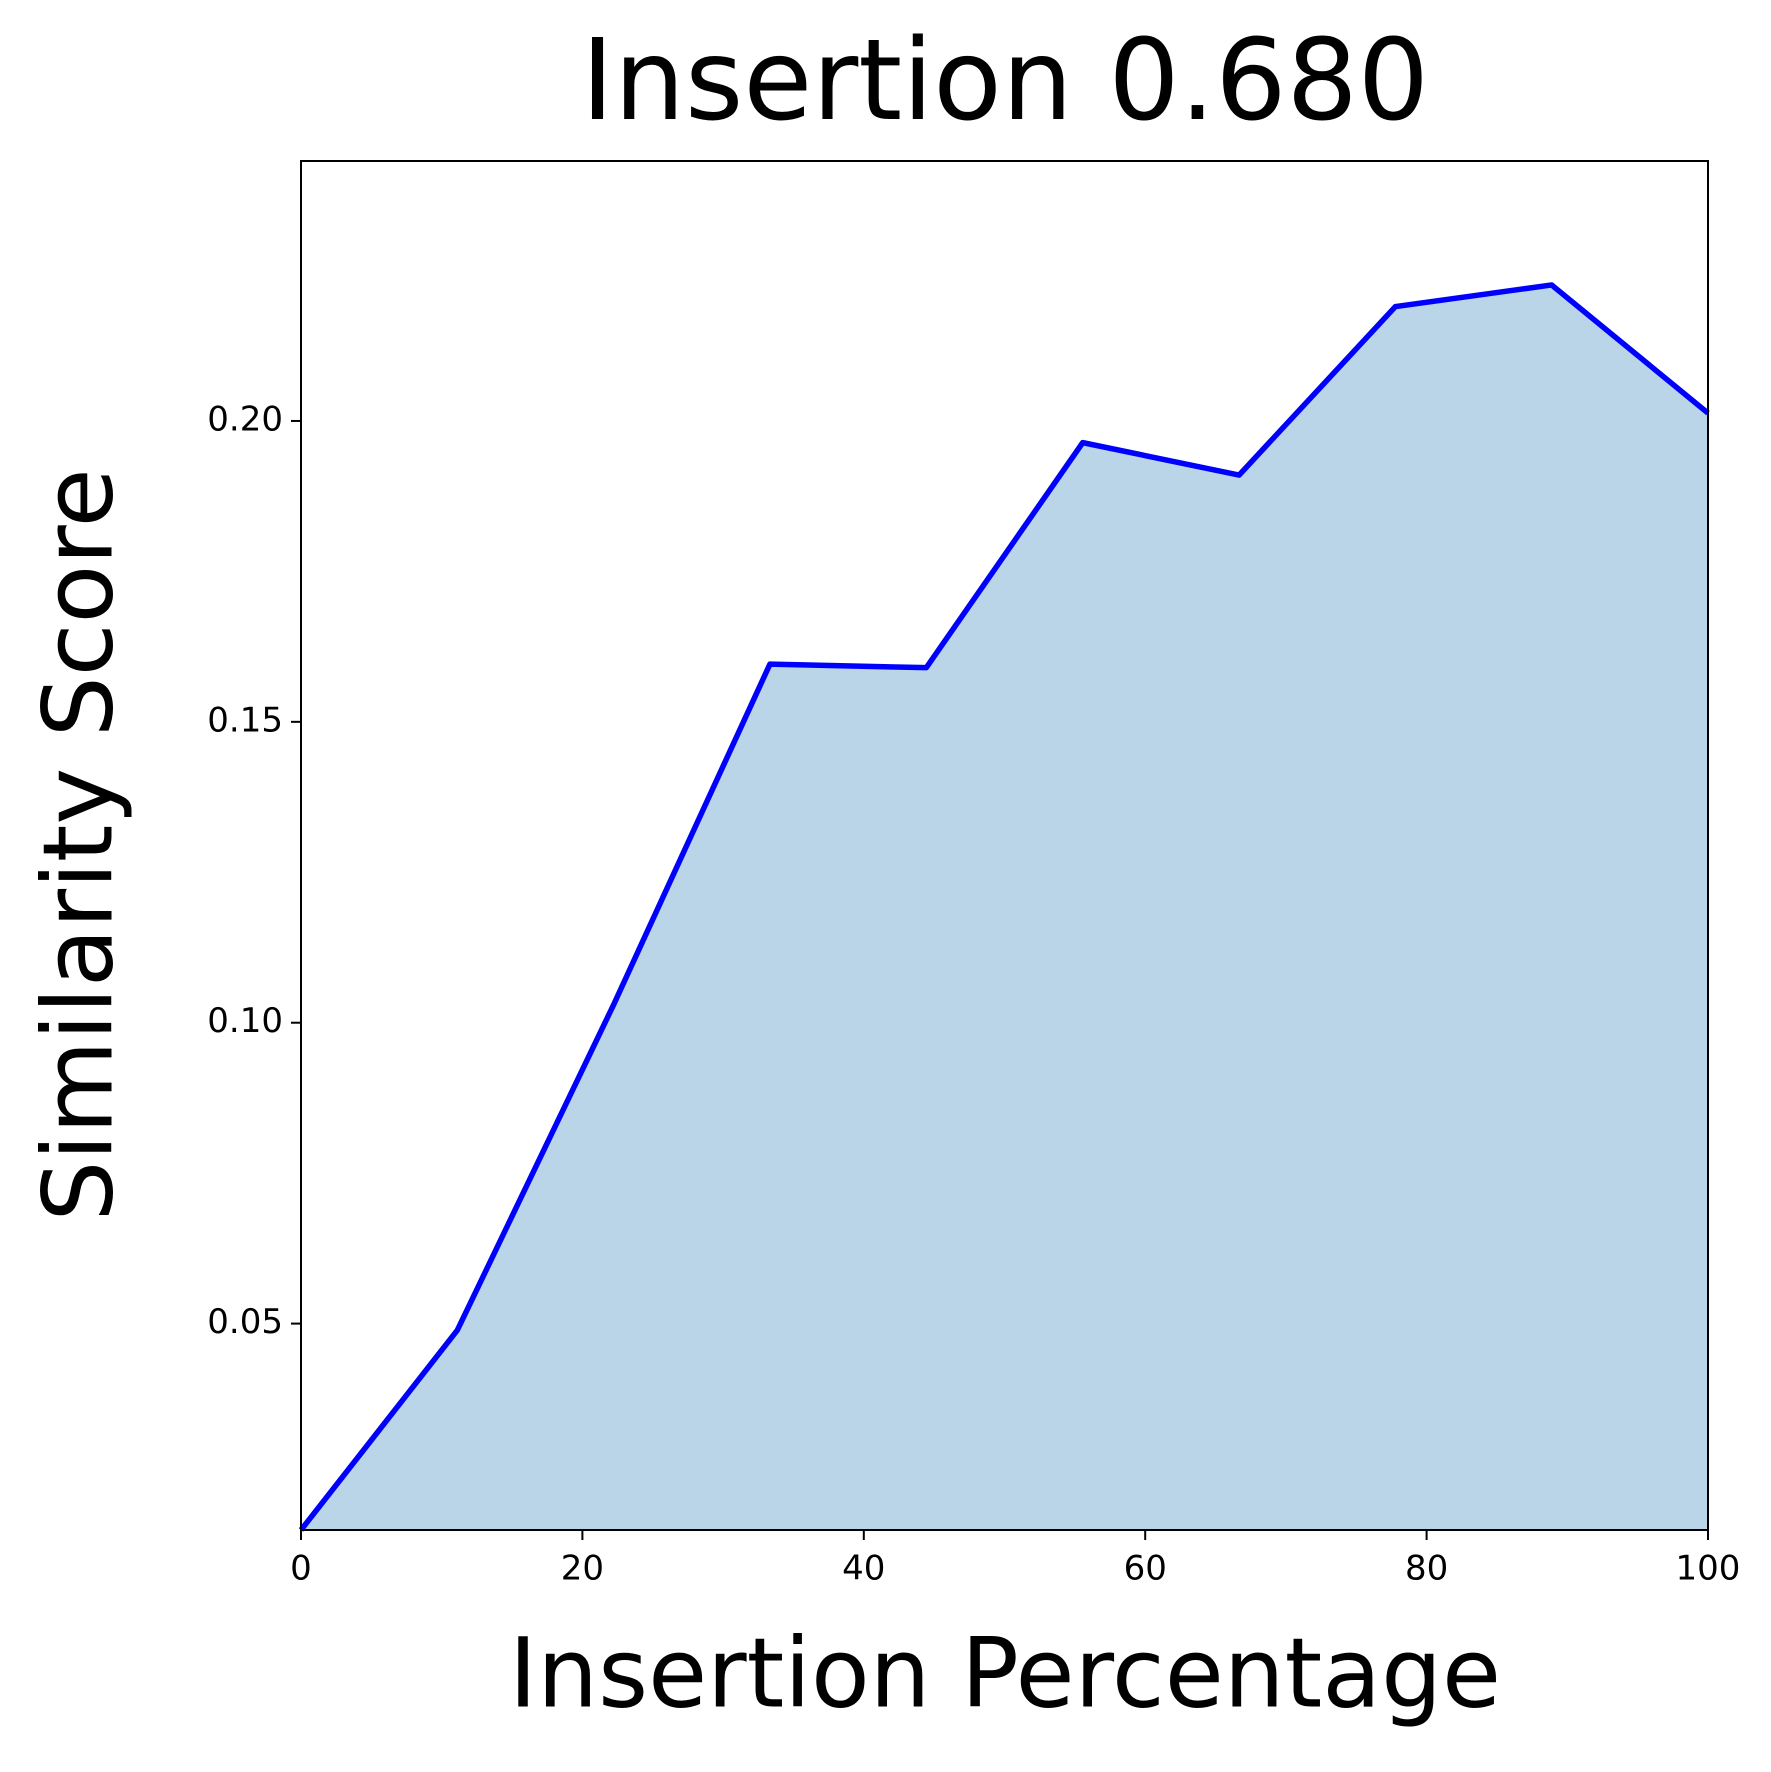  I want to click on x-tick-label: 80, so click(1426, 1569).